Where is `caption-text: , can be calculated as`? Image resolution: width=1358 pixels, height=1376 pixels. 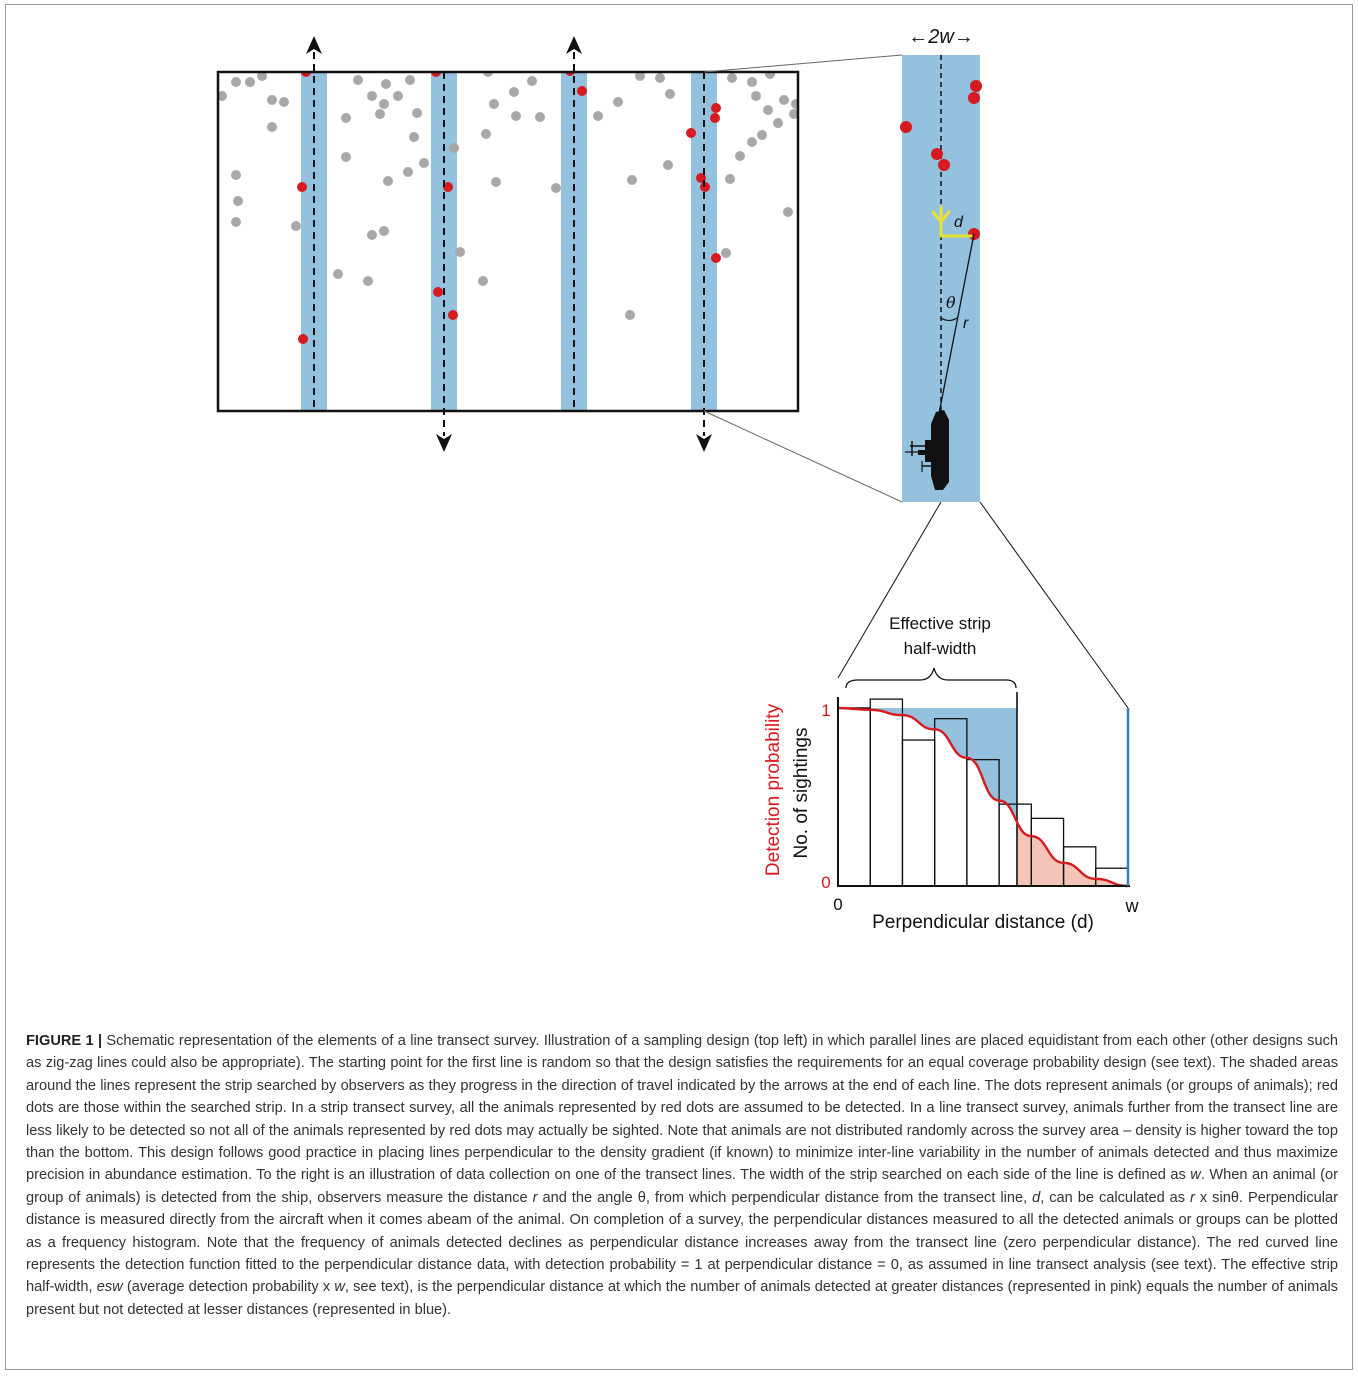
caption-text: , can be calculated as is located at coordinates (1115, 1197).